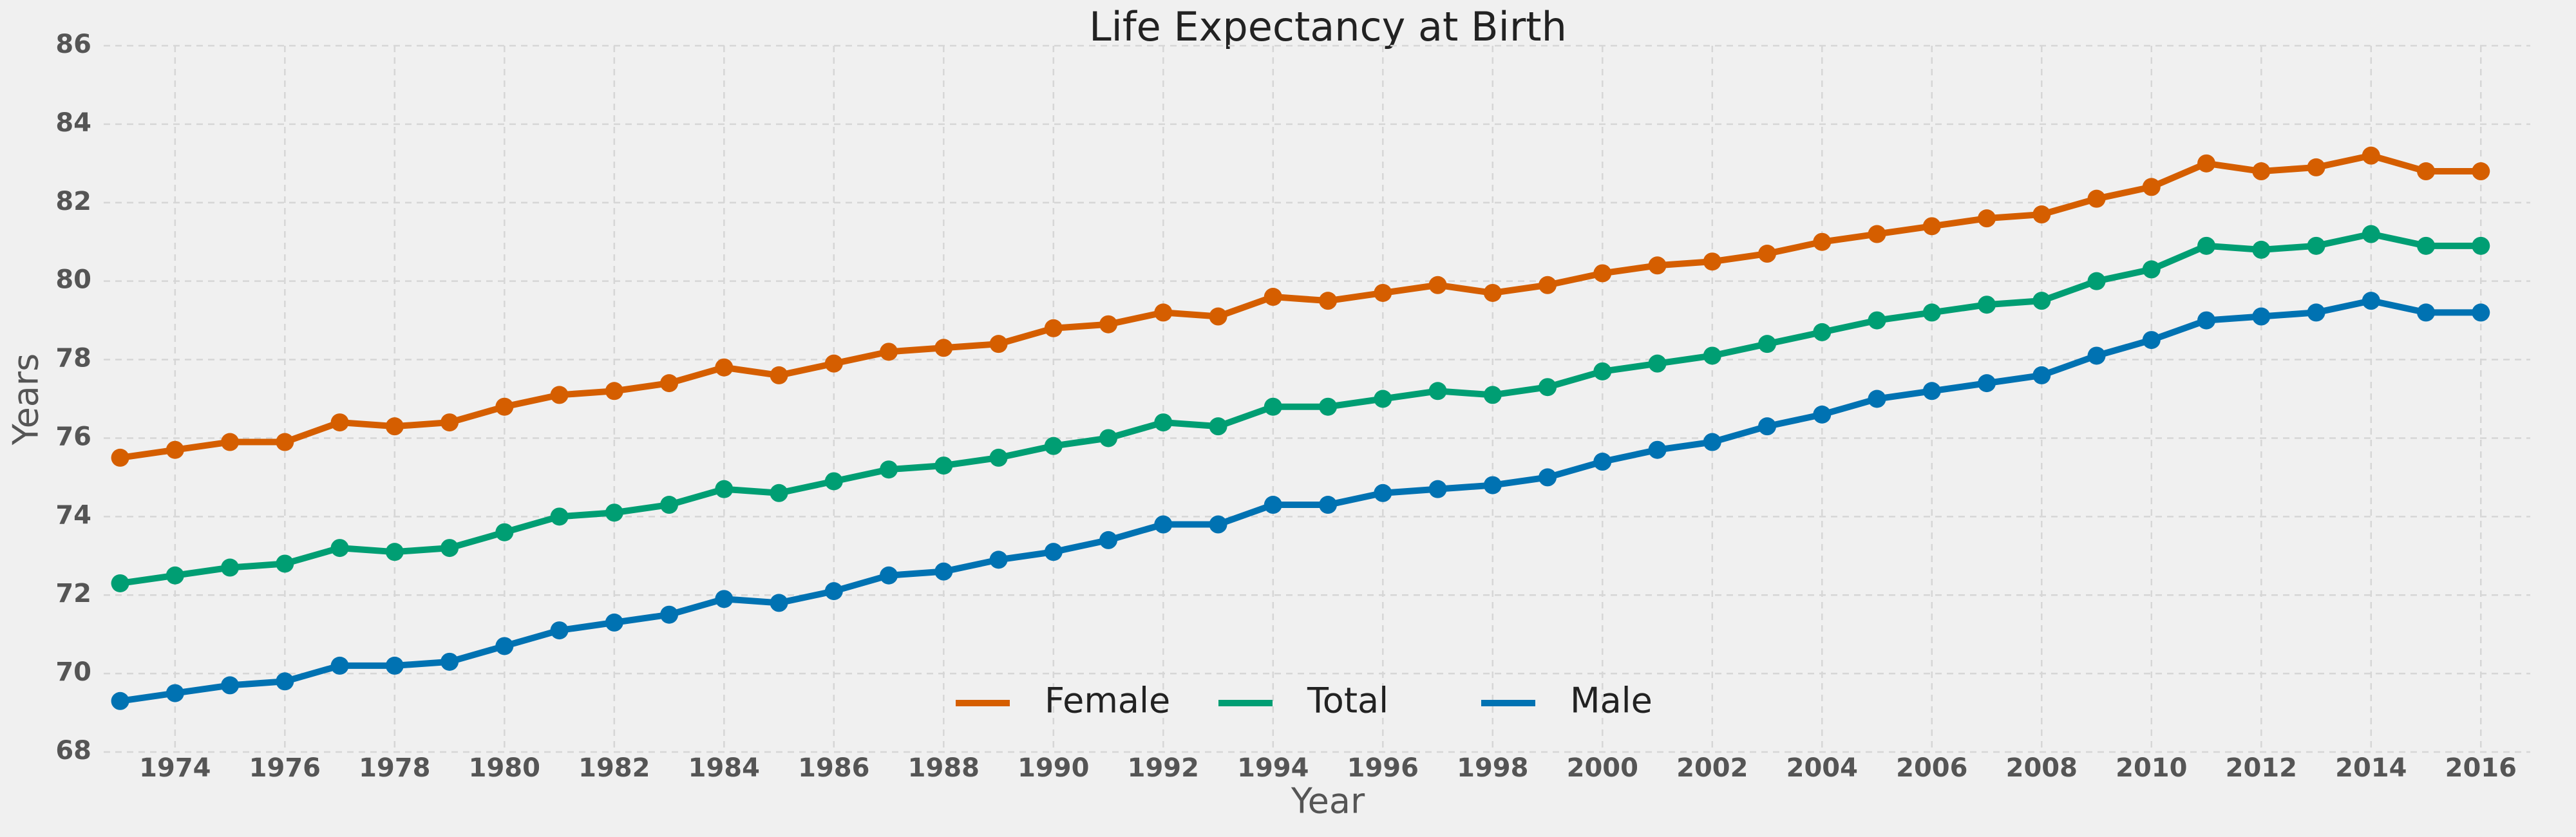  Describe the element at coordinates (73, 44) in the screenshot. I see `y-tick-label: 86` at that location.